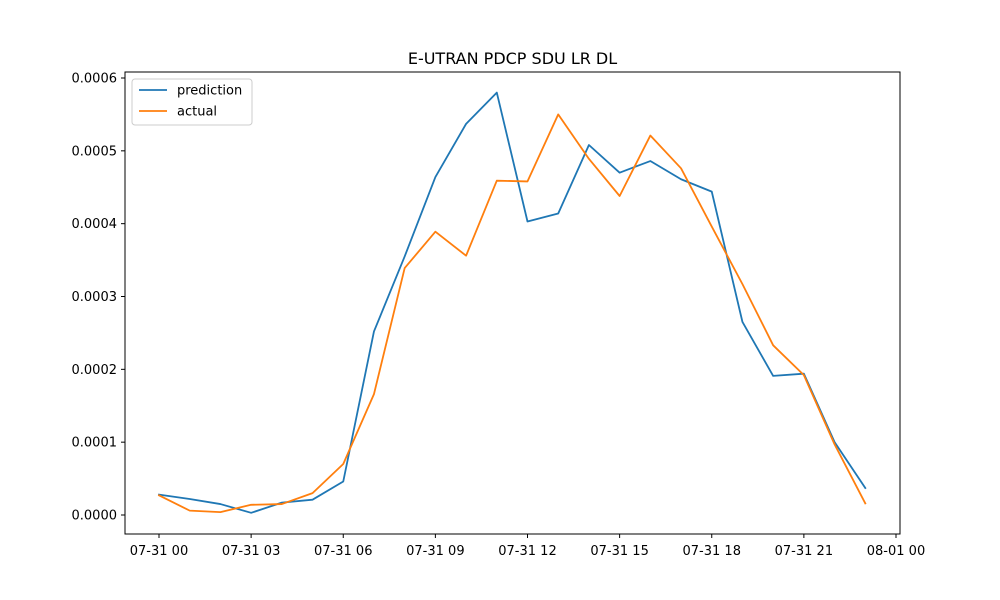 This screenshot has height=600, width=1000. Describe the element at coordinates (527, 551) in the screenshot. I see `x-tick-label: 07-31 12` at that location.